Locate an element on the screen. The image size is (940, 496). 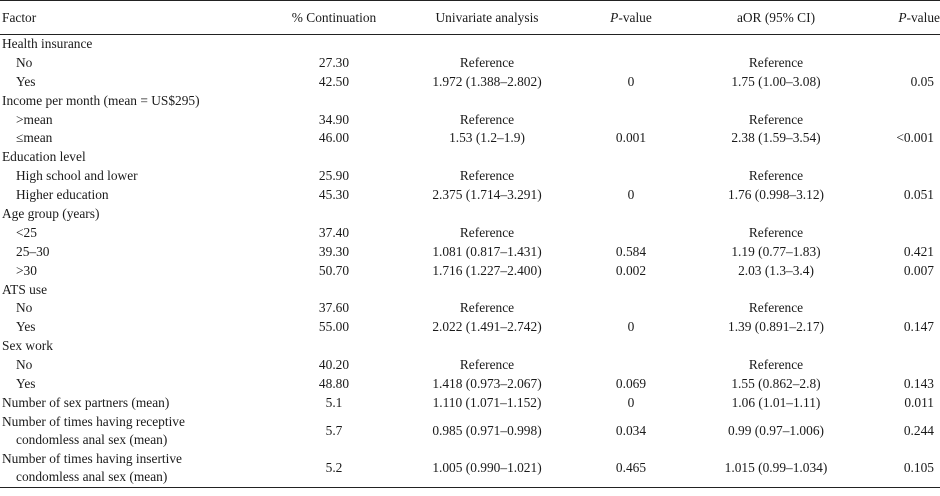
aor-cell: 1.55 (0.862–2.8) is located at coordinates (776, 383).